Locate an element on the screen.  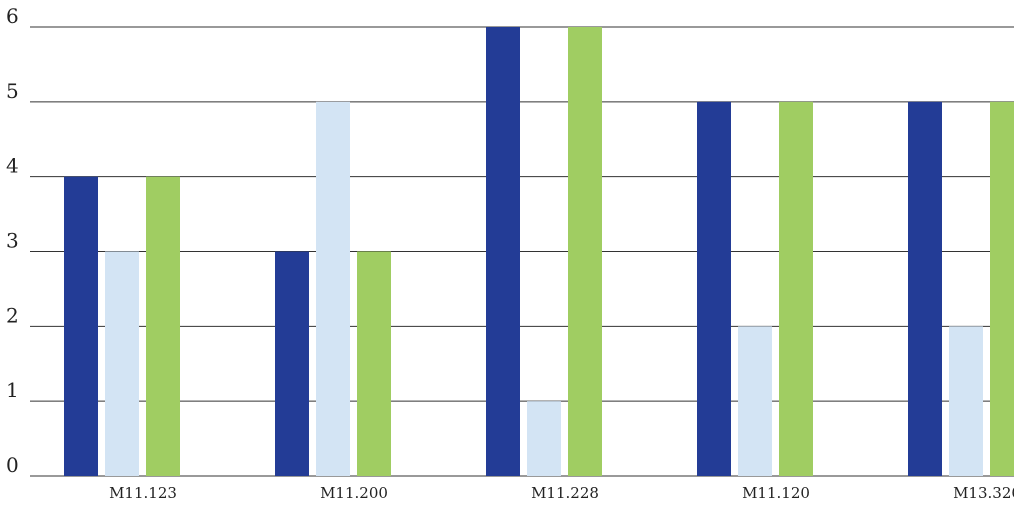
bar-M11-200-s1 is located at coordinates (292, 363).